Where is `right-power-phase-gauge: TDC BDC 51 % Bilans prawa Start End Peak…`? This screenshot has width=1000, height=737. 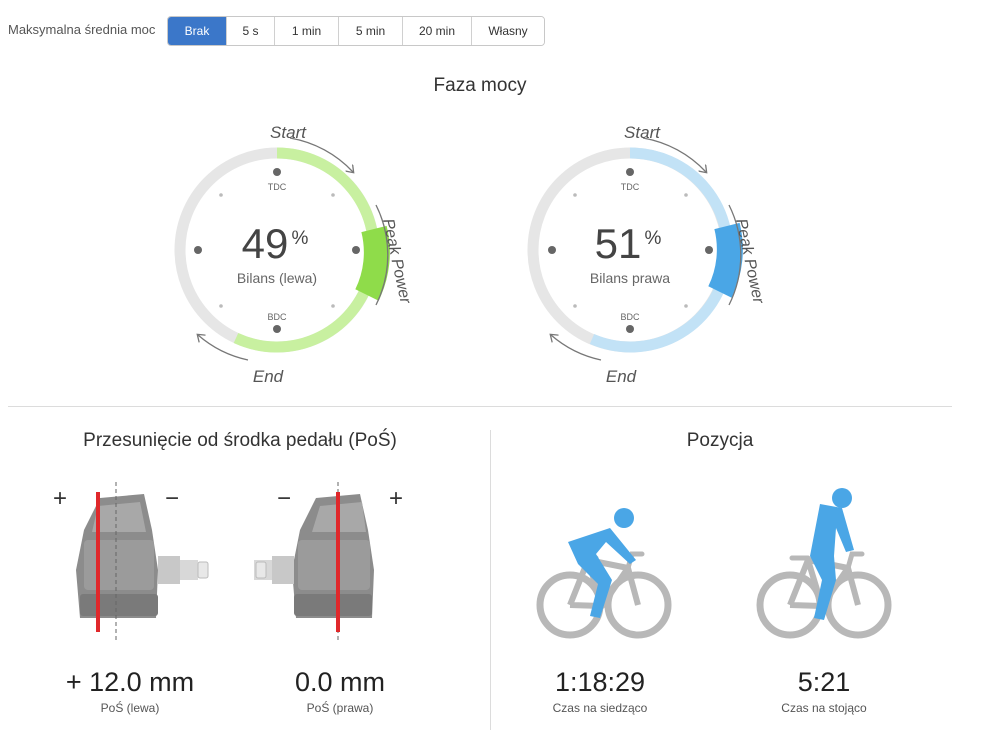
right-power-phase-gauge: TDC BDC 51 % Bilans prawa Start End Peak… is located at coordinates (647, 254).